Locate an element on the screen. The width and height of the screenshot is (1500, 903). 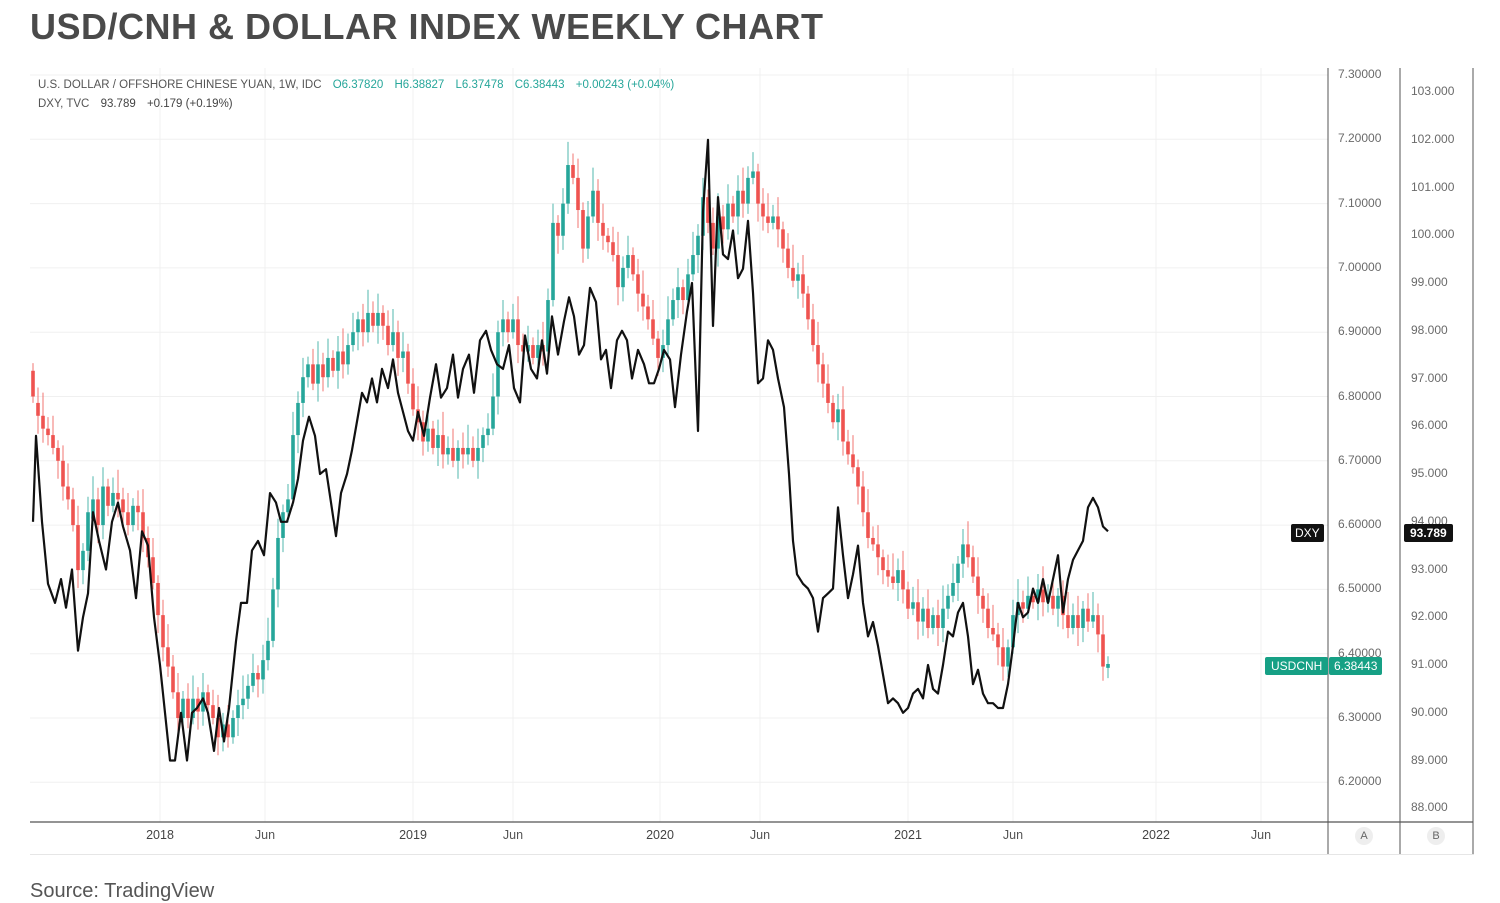
scale-button-a: A is located at coordinates (1364, 836).